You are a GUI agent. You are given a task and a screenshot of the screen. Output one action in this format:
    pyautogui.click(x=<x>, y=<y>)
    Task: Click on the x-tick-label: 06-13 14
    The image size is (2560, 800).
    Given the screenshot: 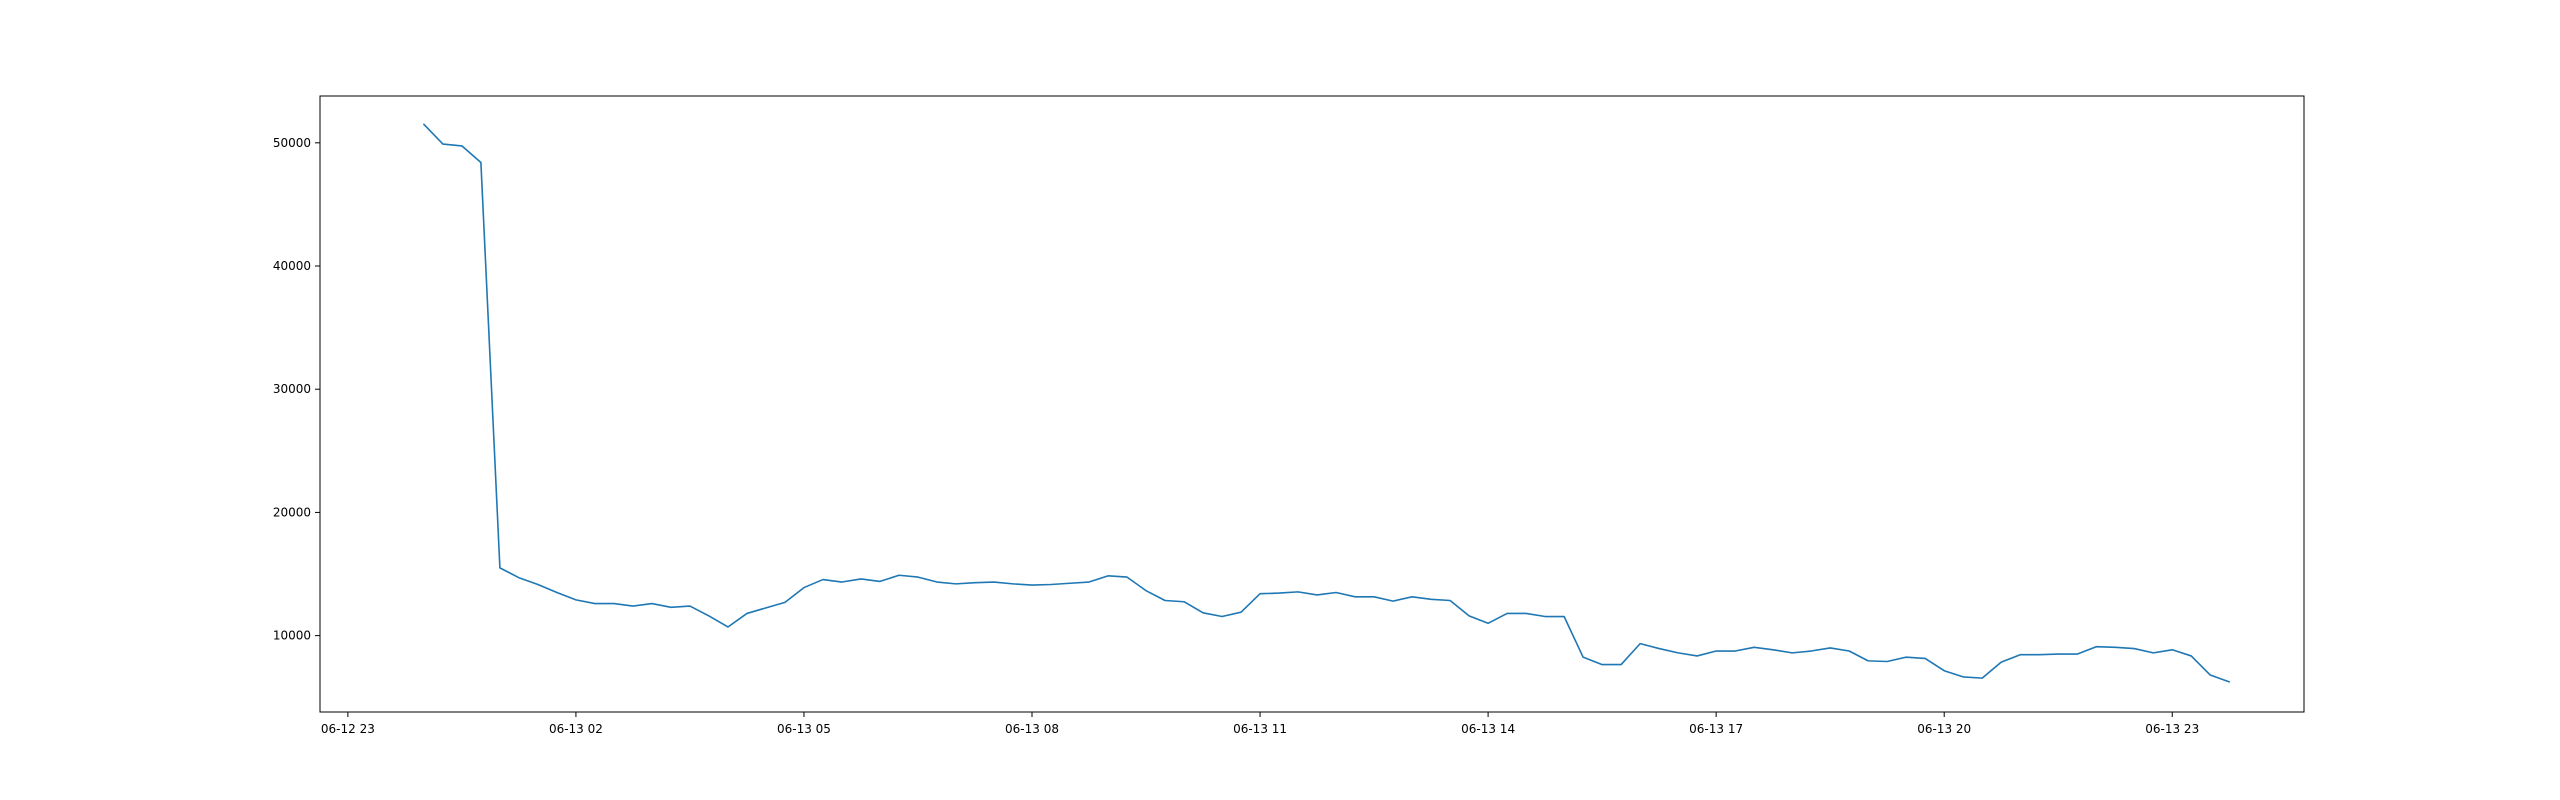 What is the action you would take?
    pyautogui.click(x=1488, y=729)
    